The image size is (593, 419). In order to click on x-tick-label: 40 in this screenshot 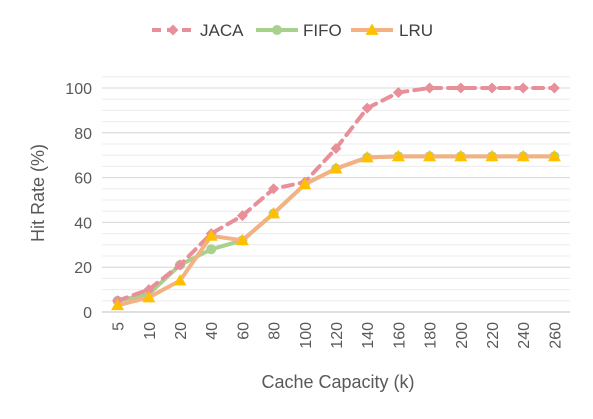, I will do `click(212, 331)`.